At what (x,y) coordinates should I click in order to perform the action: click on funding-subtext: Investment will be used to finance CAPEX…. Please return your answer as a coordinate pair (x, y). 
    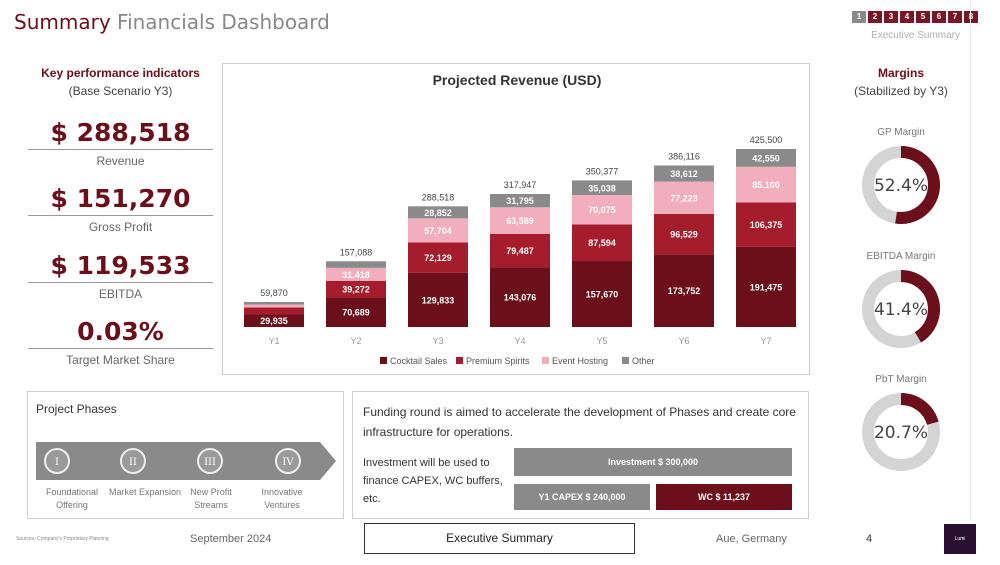
    Looking at the image, I should click on (433, 481).